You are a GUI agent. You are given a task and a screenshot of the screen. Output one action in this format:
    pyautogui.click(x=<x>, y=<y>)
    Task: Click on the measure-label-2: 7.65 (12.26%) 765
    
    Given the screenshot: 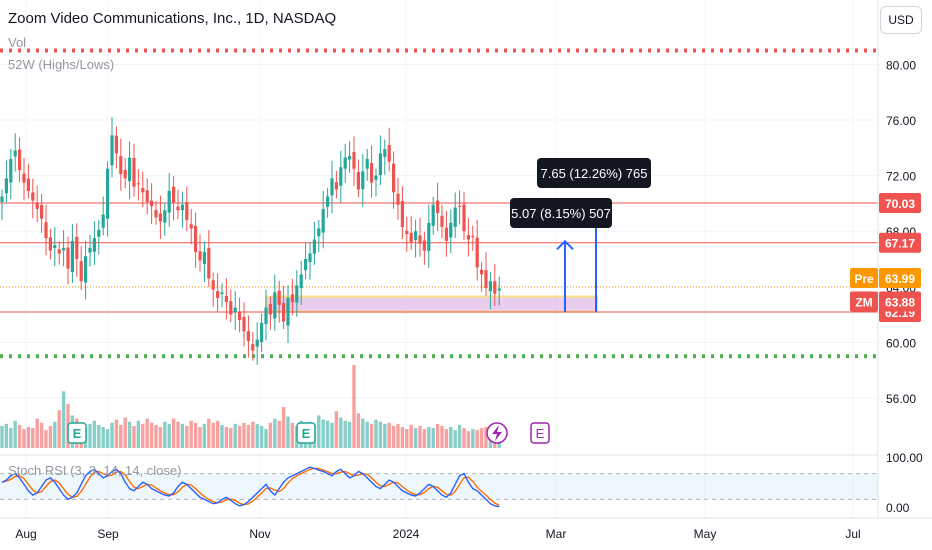 What is the action you would take?
    pyautogui.click(x=594, y=173)
    